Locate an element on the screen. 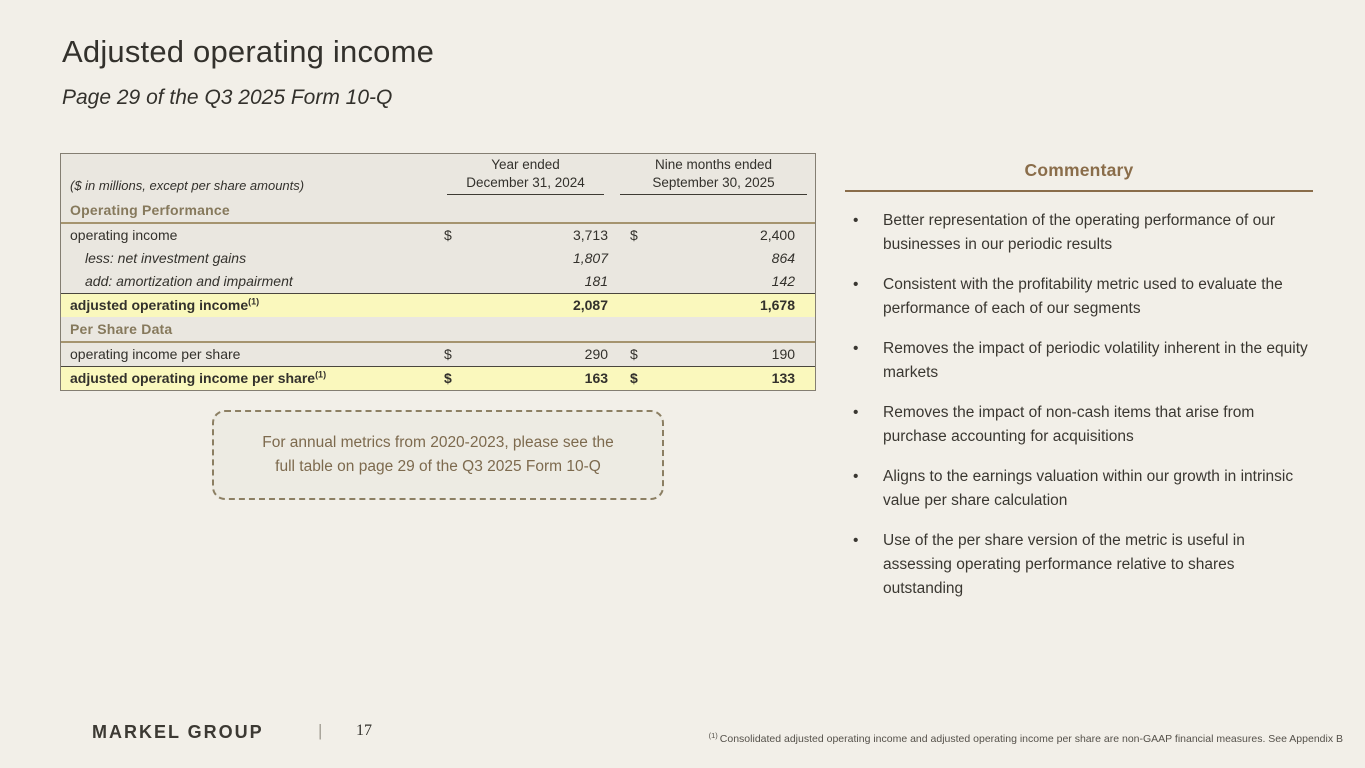 This screenshot has height=768, width=1365. value-cell: 1,678 is located at coordinates (737, 305).